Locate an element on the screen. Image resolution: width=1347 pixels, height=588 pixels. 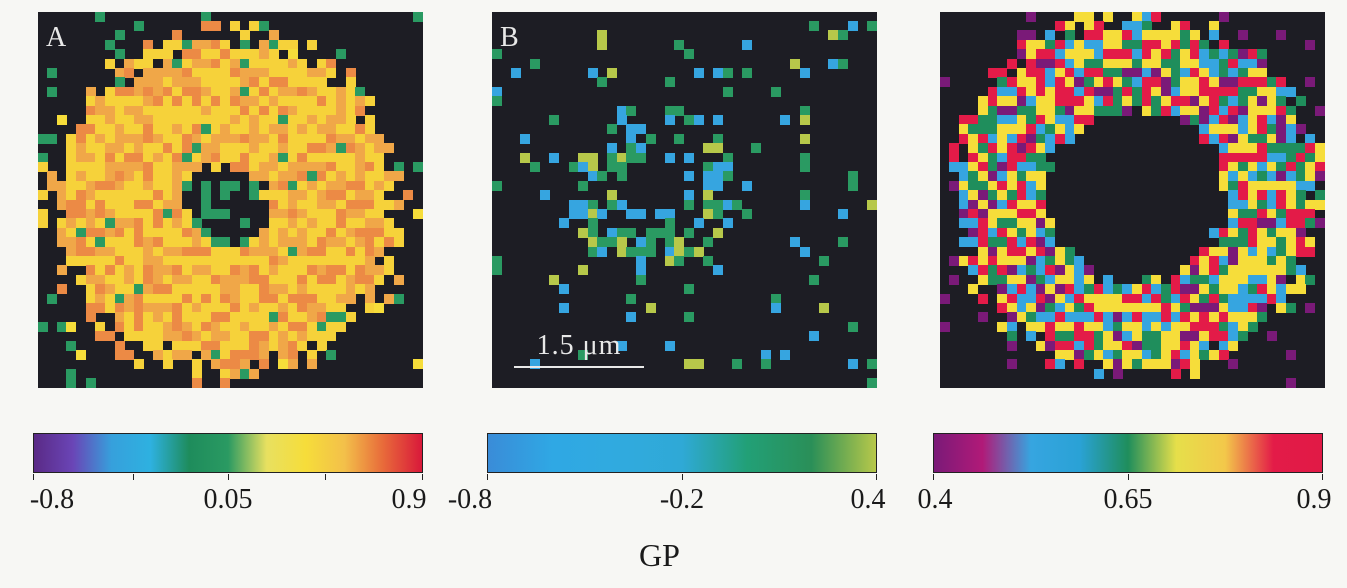
colorbar-b-tick-label: 0.4 is located at coordinates (868, 499).